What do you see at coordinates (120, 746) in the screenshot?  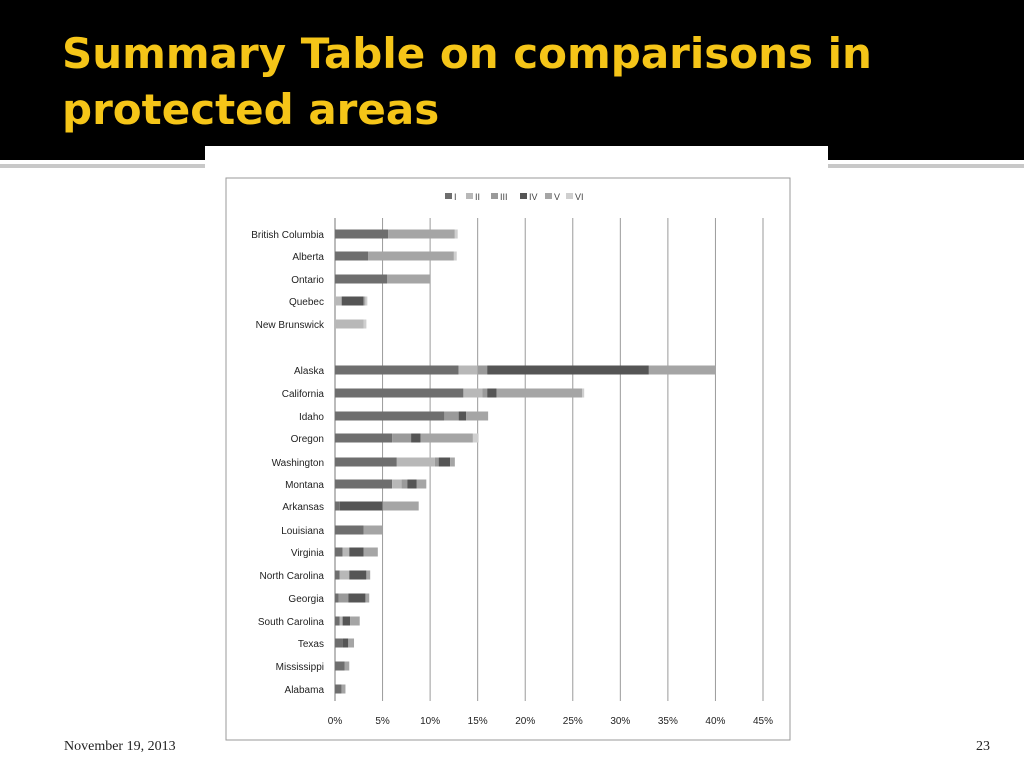 I see `footer-date: November 19, 2013` at bounding box center [120, 746].